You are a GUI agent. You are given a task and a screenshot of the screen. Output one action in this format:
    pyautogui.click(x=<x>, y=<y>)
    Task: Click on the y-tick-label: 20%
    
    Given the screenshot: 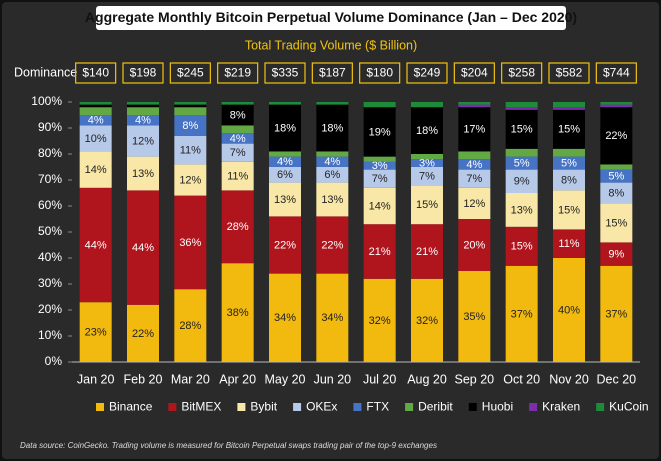 What is the action you would take?
    pyautogui.click(x=50, y=309)
    